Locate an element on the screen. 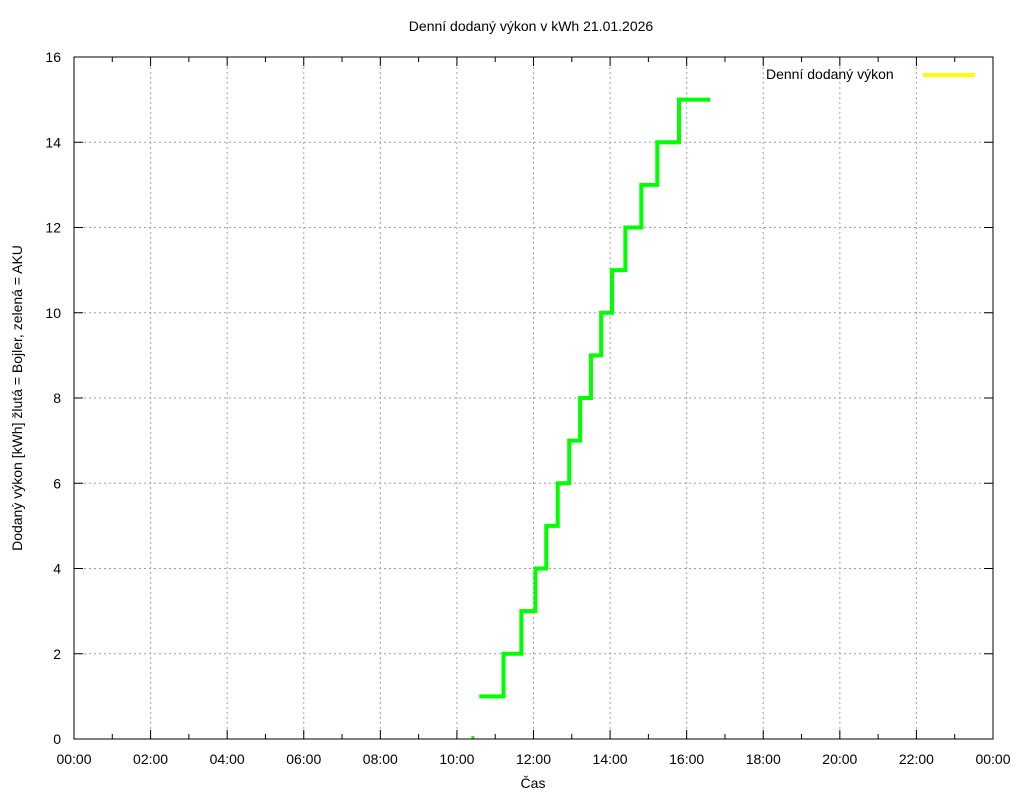  y-tick-label: 12 is located at coordinates (53, 228).